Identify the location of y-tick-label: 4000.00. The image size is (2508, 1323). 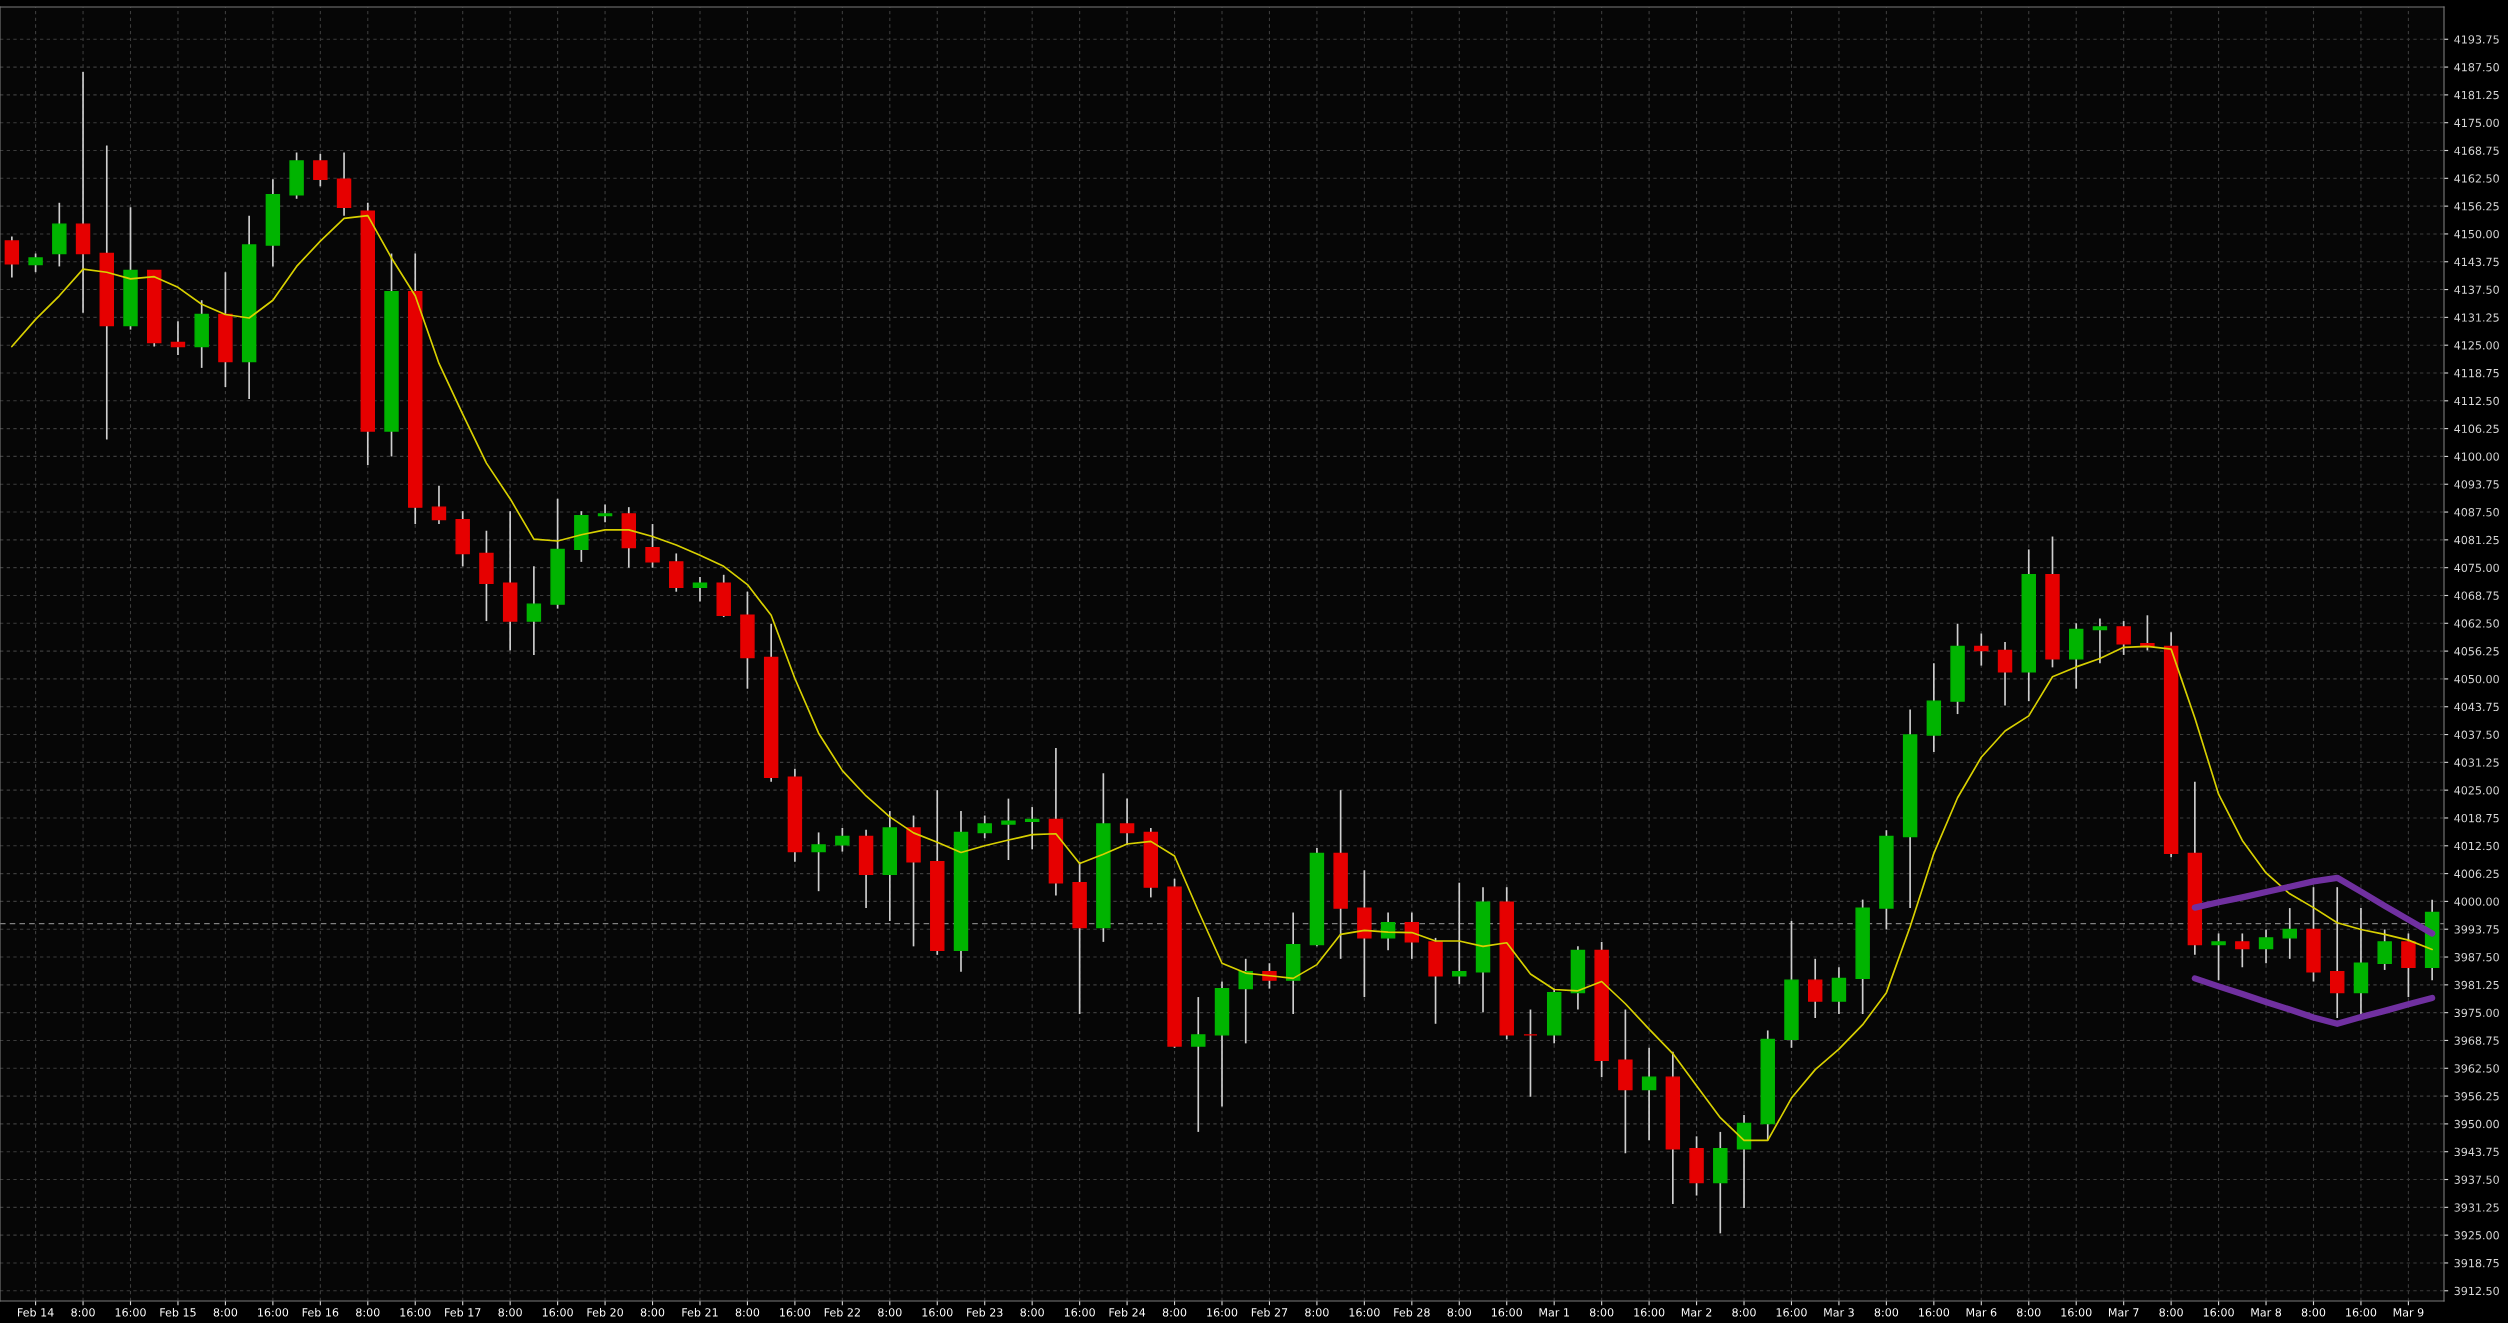
(2476, 901).